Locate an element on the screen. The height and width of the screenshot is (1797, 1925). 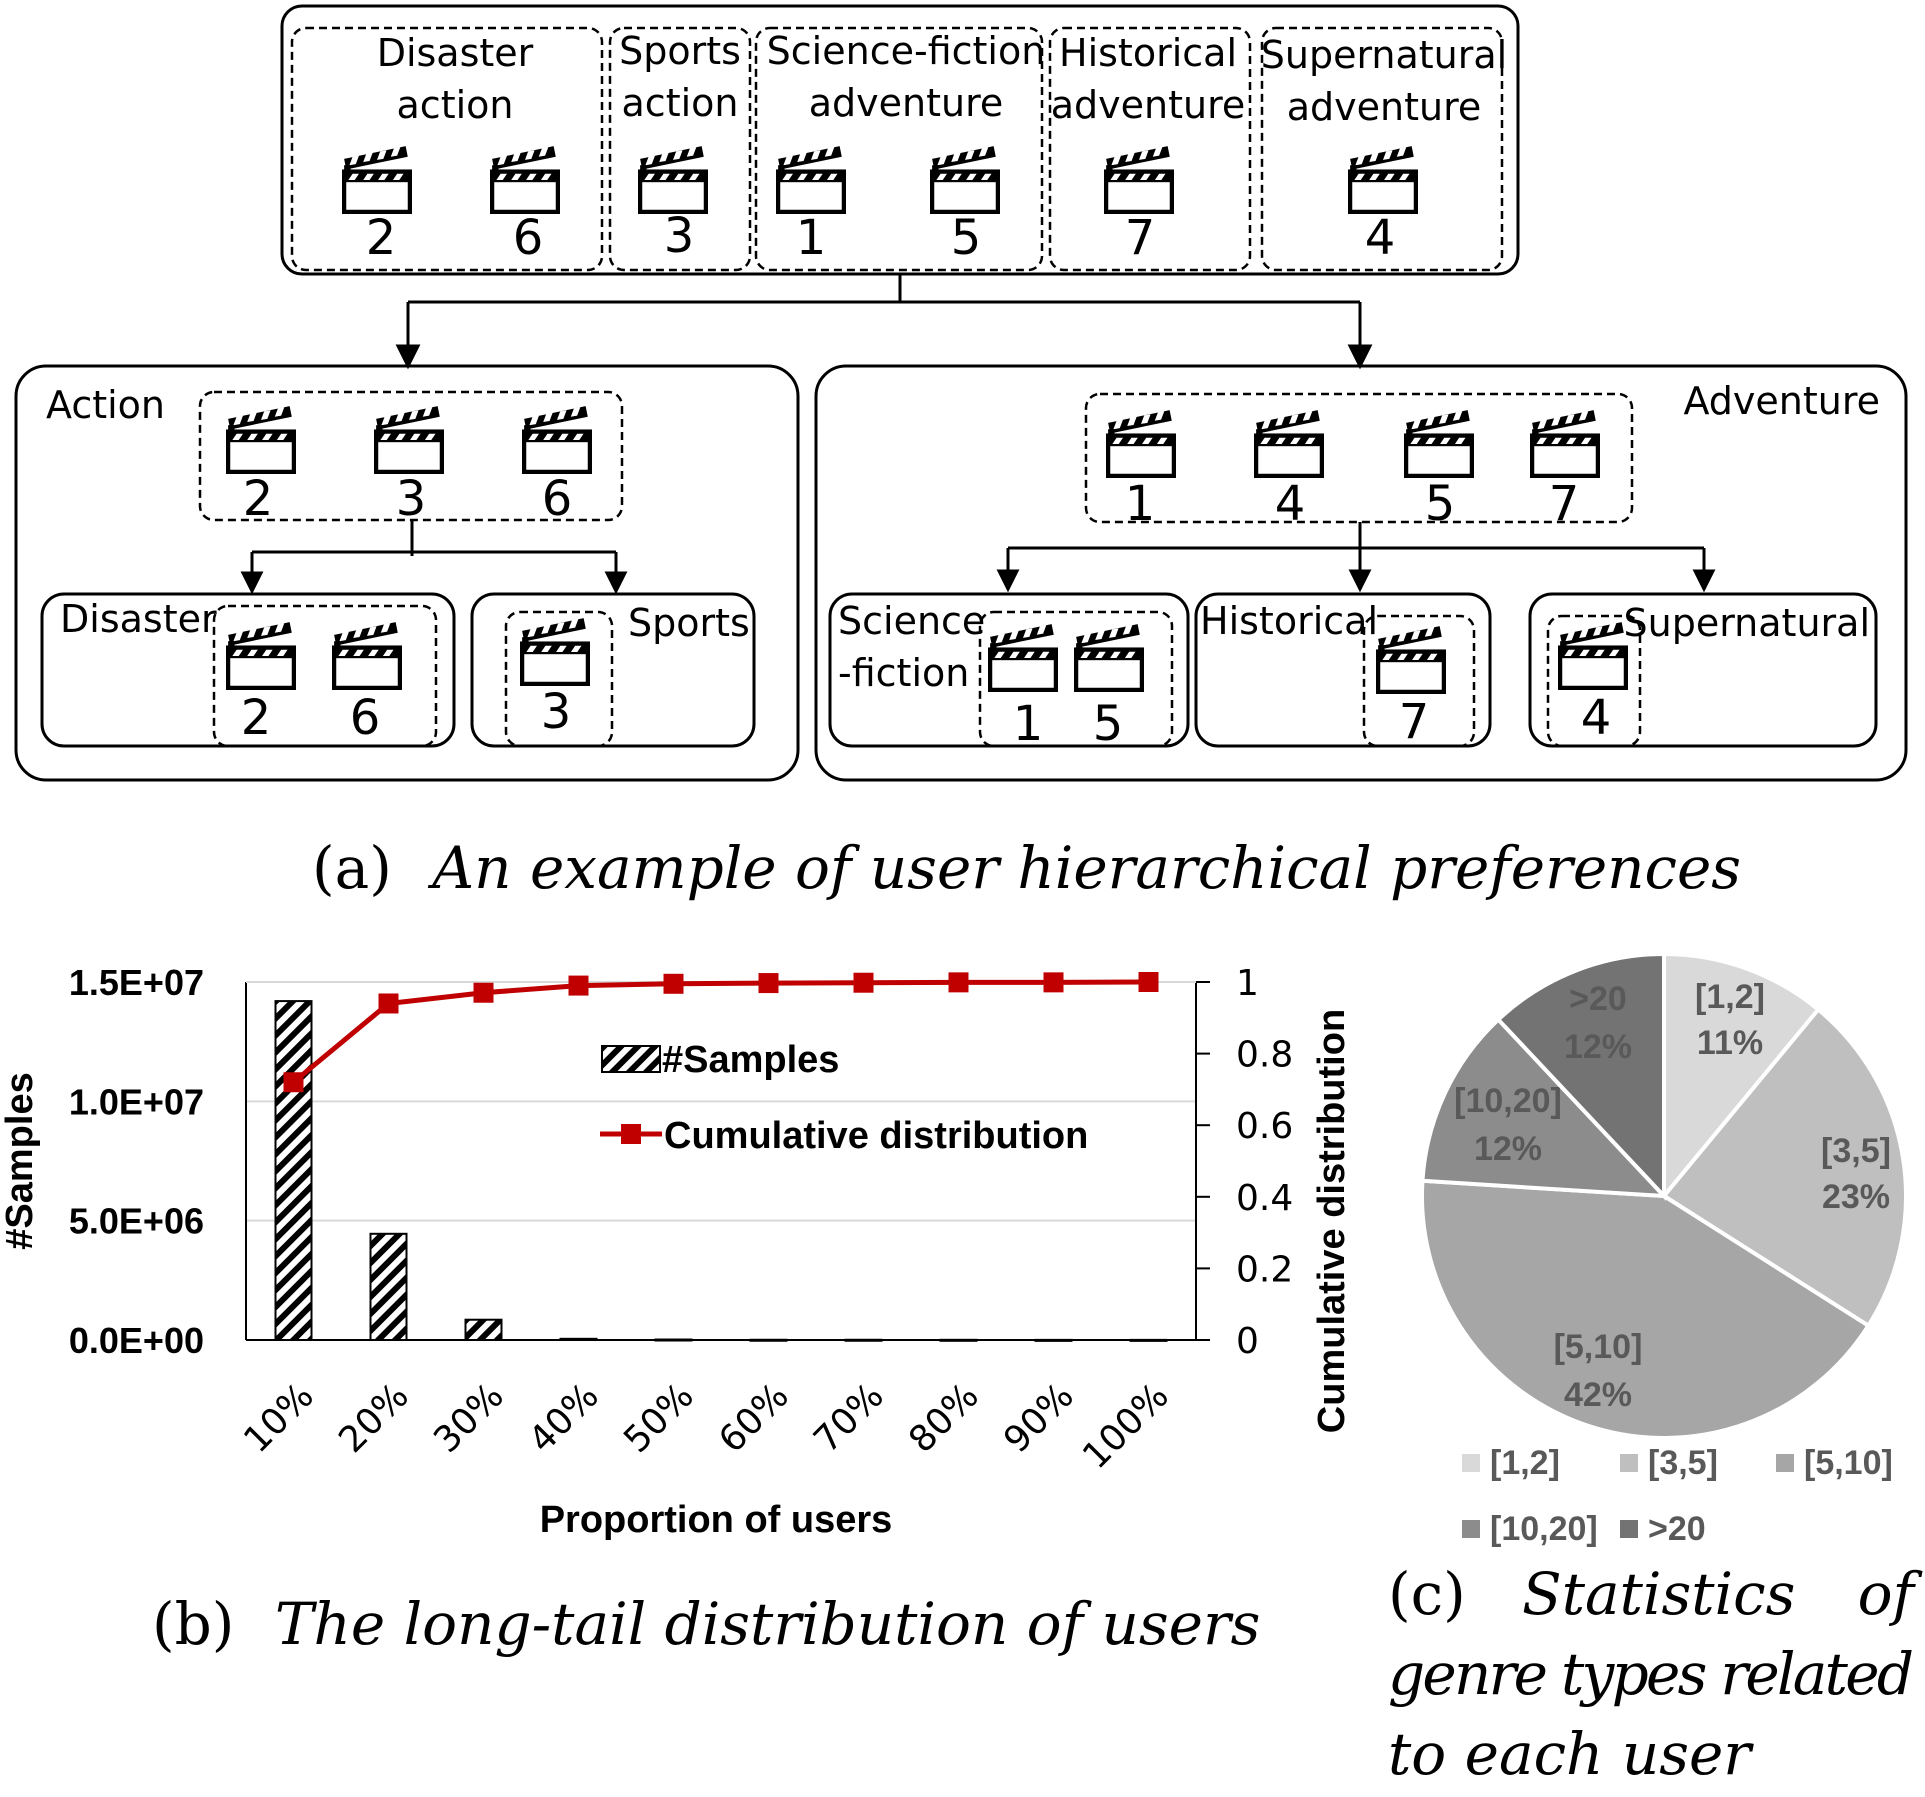
top-group-historical-adventure: Historical adventure 7 is located at coordinates (1150, 149).